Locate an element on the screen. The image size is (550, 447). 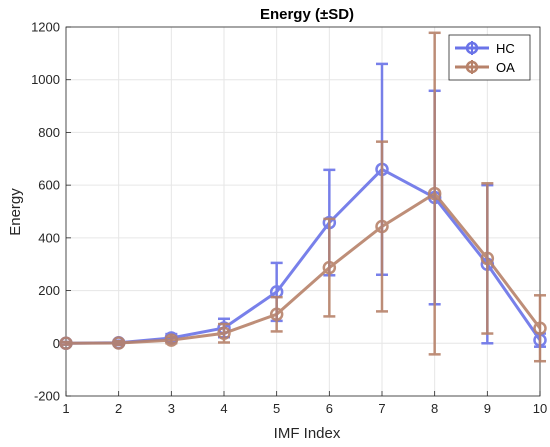
y-tick-label: 1000 is located at coordinates (45, 79).